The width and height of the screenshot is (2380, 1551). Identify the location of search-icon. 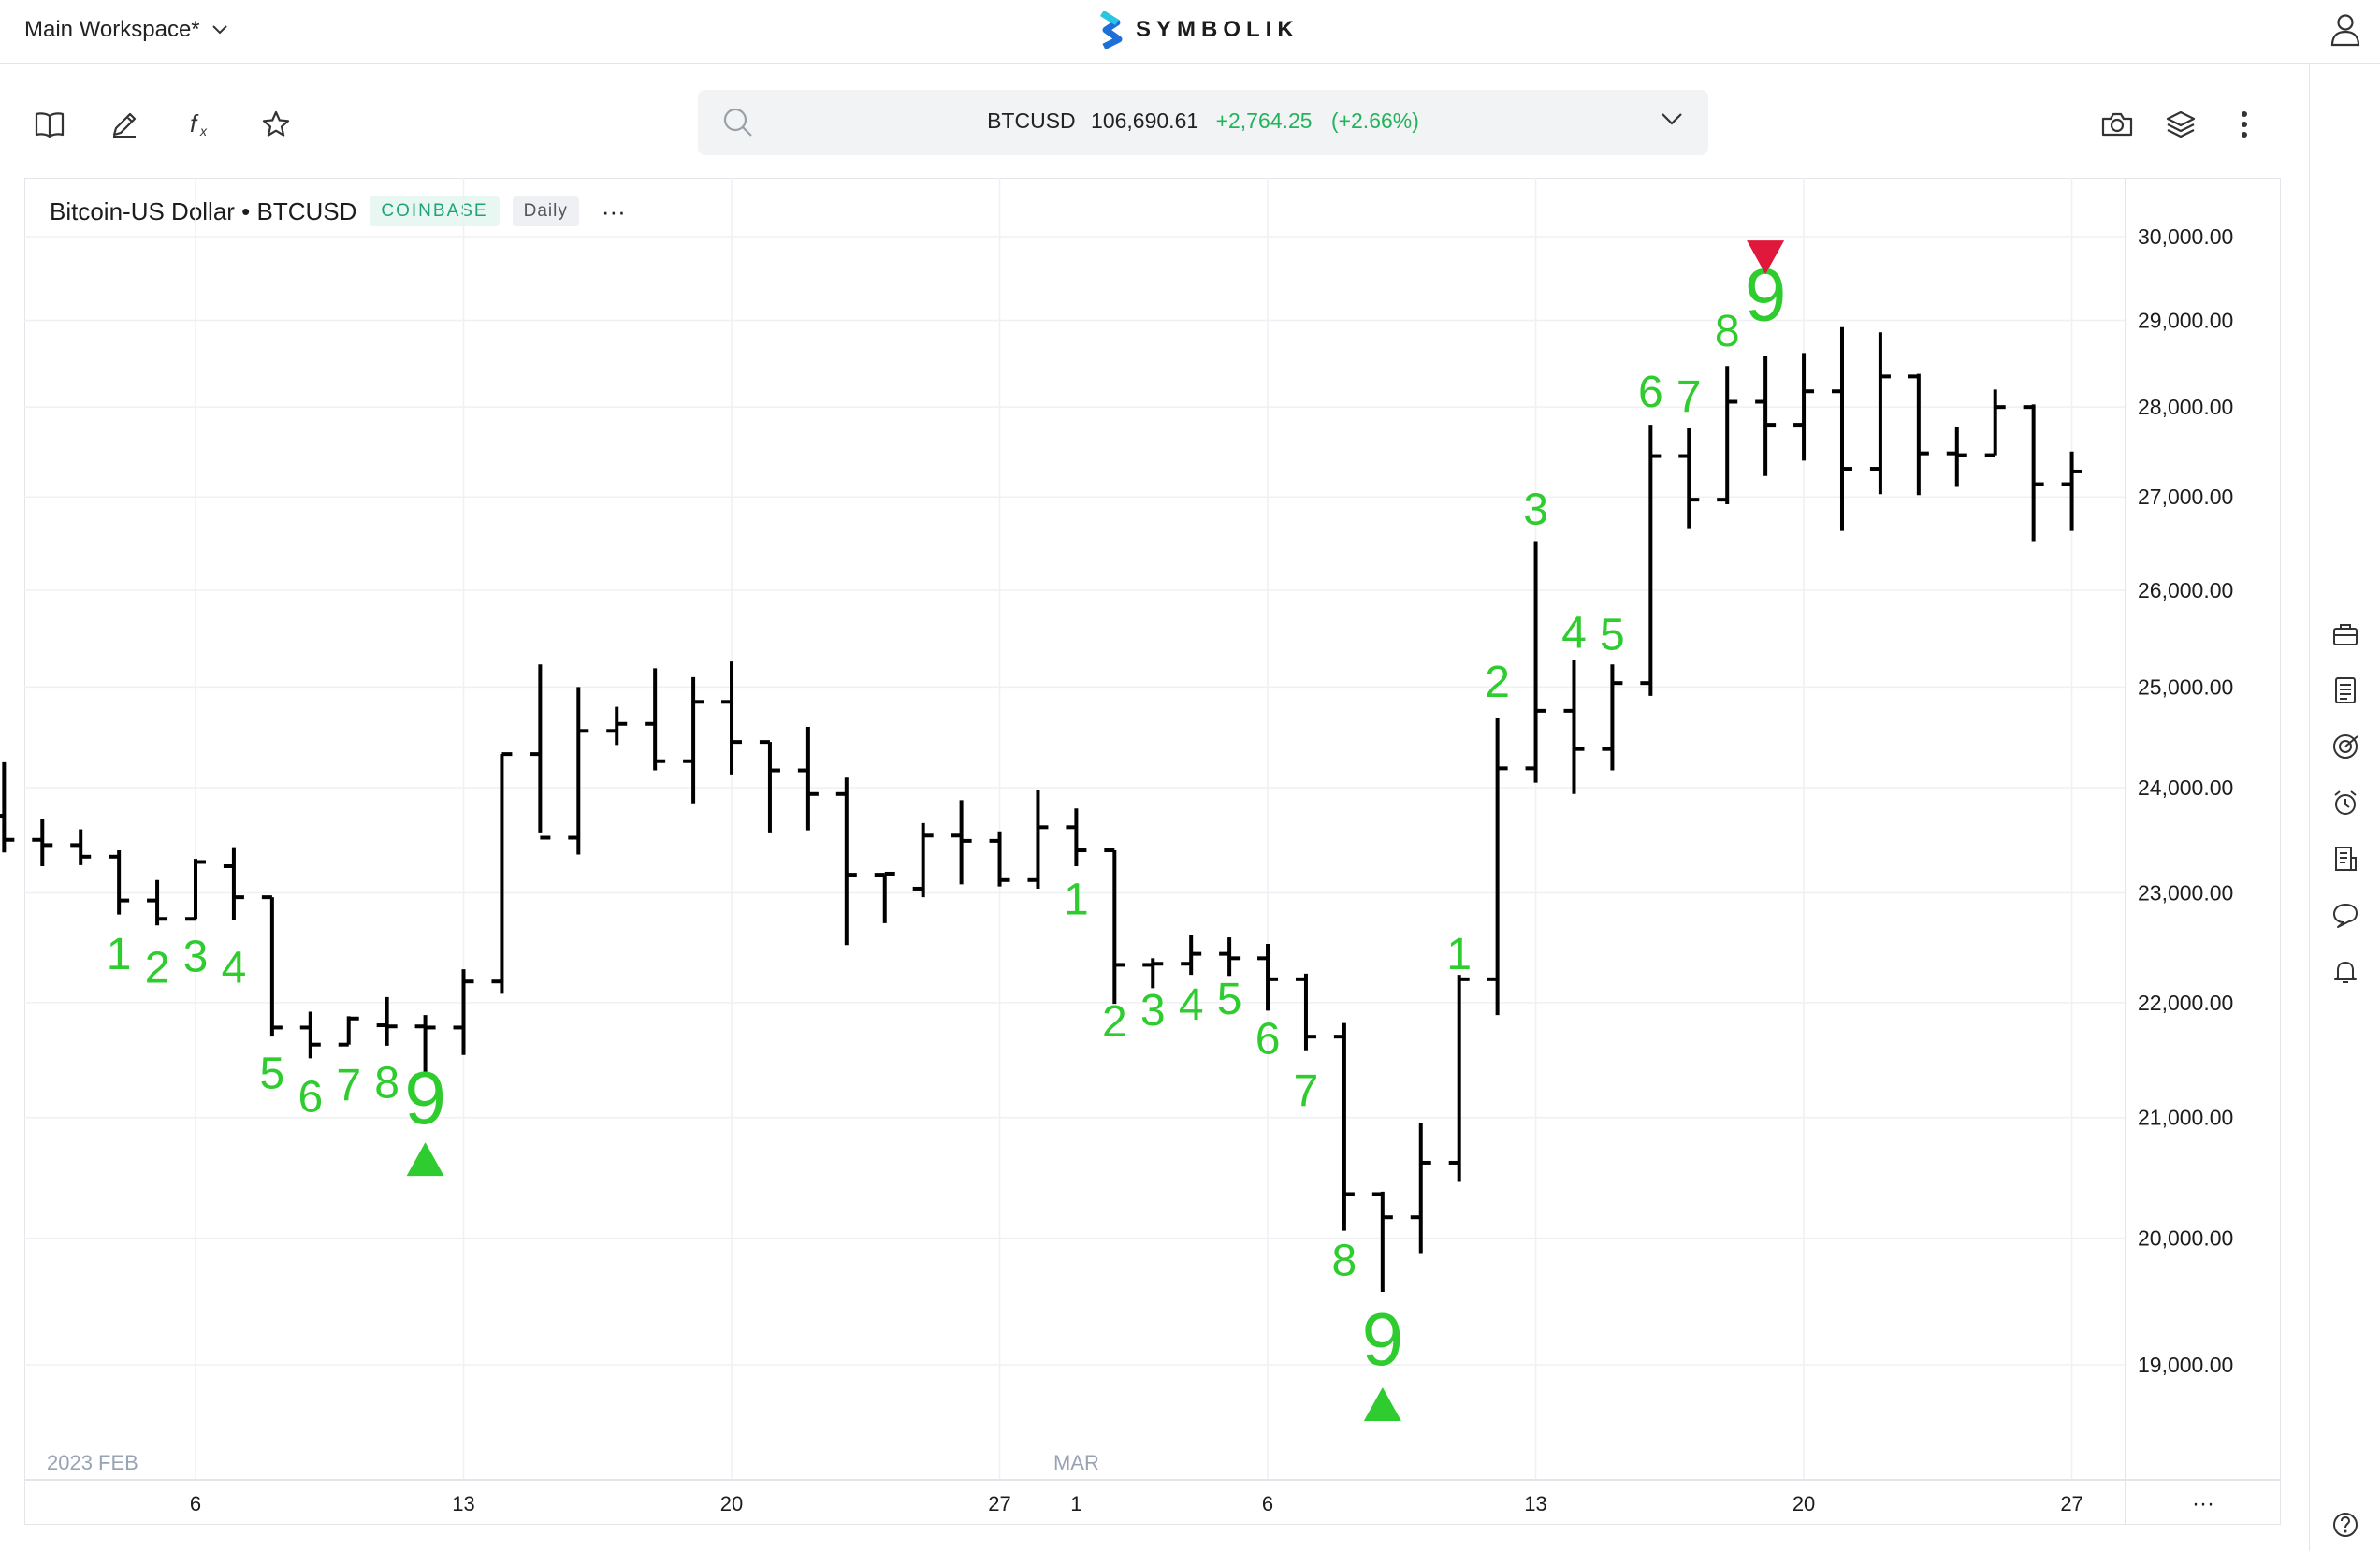
(738, 125).